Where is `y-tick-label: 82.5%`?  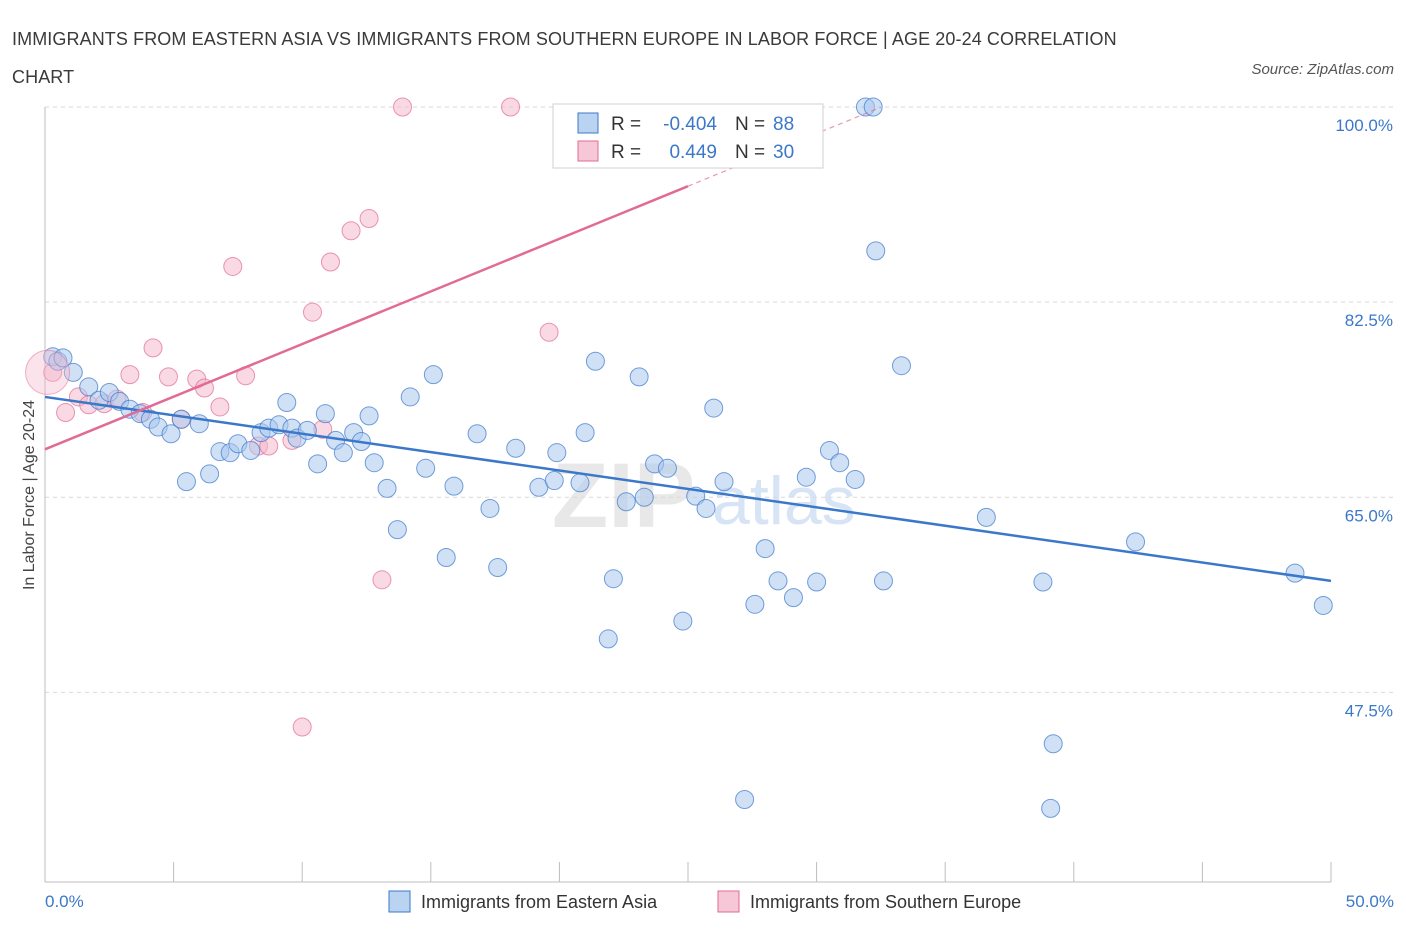 y-tick-label: 82.5% is located at coordinates (1369, 320).